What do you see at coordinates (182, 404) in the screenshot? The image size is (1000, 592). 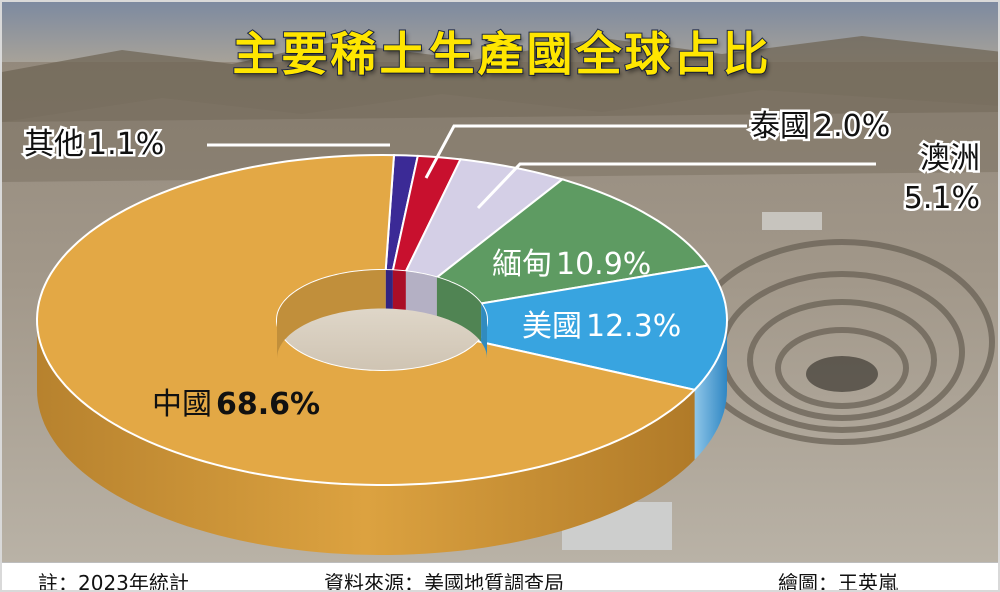 I see `slice-label-name-5: 中國` at bounding box center [182, 404].